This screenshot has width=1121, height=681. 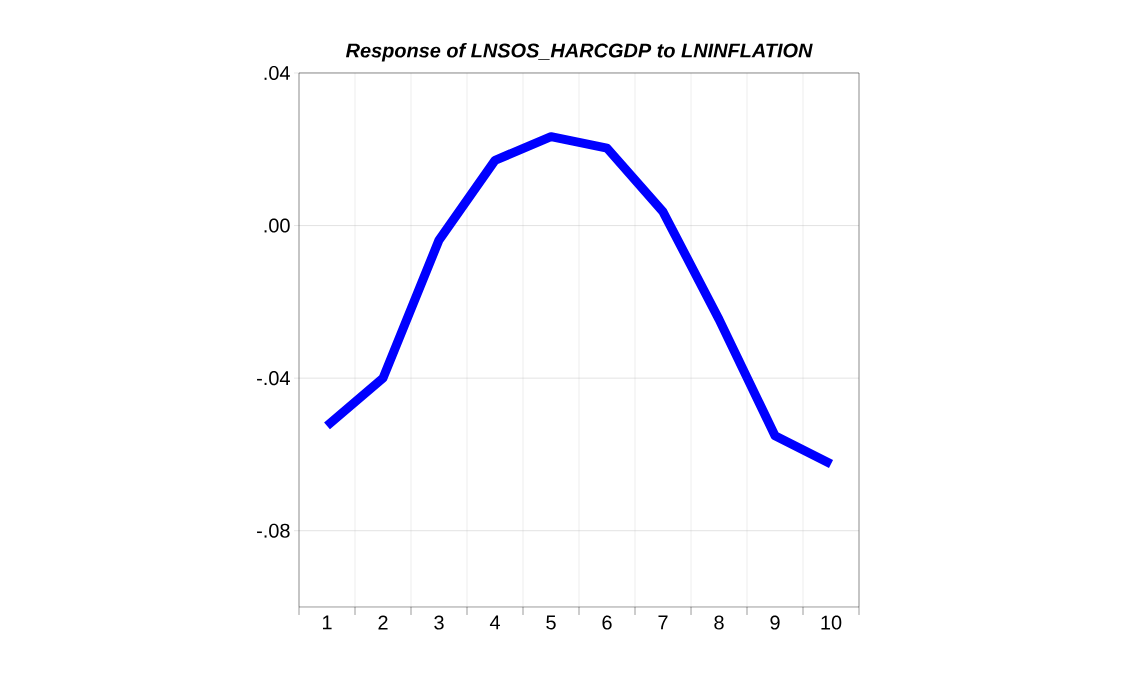 I want to click on x-tick-label: 4, so click(x=494, y=622).